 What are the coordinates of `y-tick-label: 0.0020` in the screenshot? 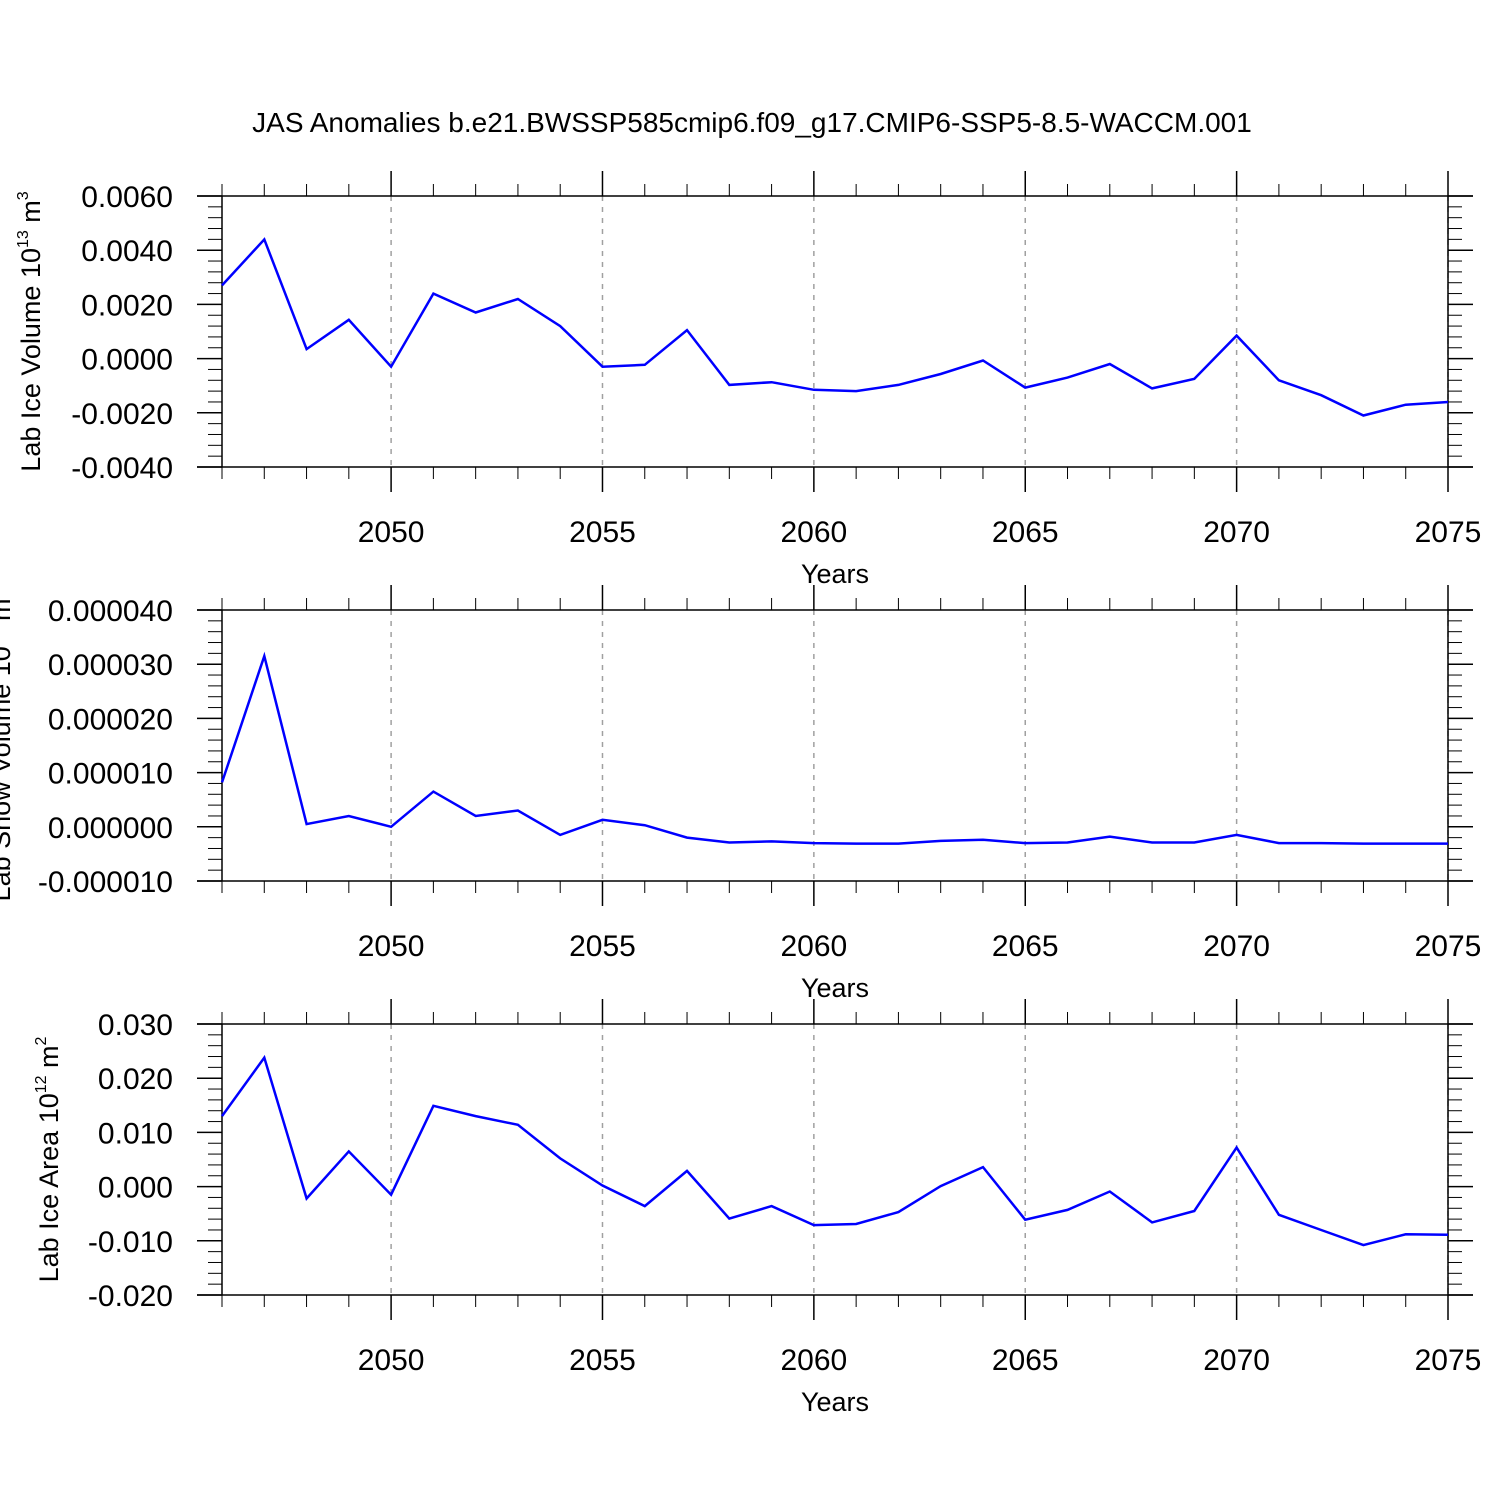 It's located at (127, 305).